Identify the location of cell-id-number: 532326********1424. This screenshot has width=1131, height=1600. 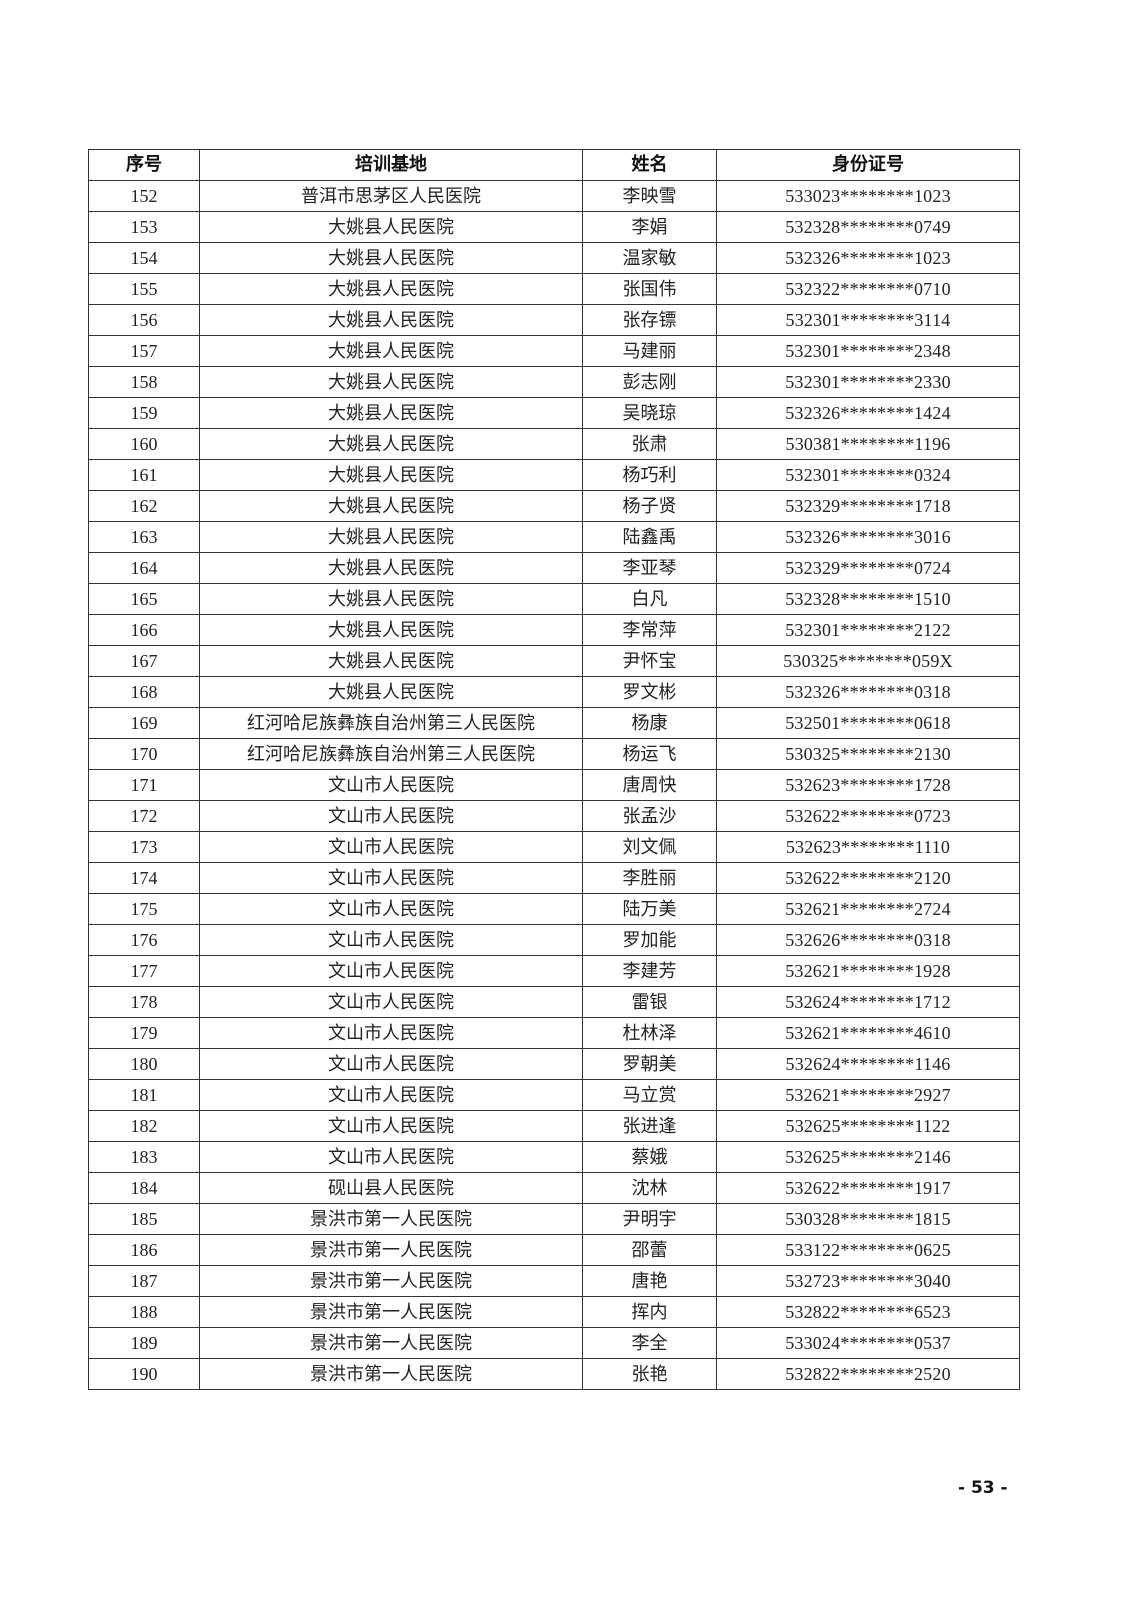
(868, 413).